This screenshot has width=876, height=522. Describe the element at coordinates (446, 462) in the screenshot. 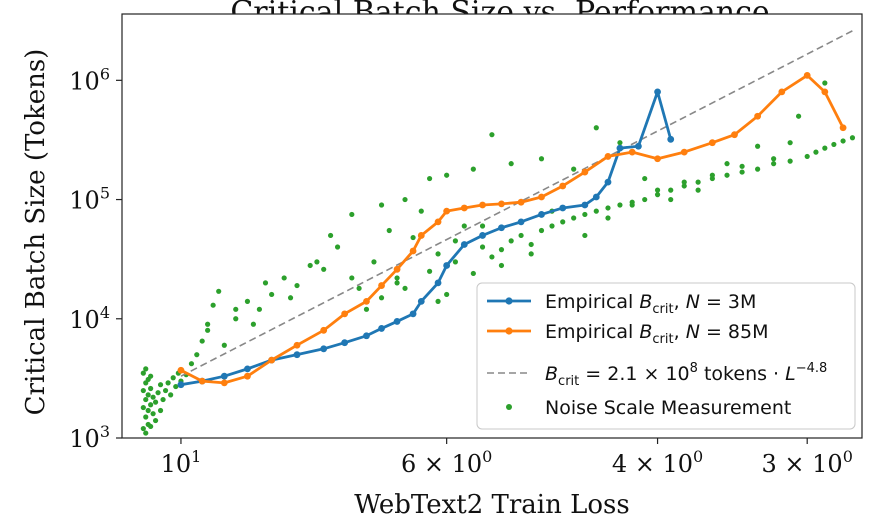

I see `x-tick-label: 6 × 100` at that location.